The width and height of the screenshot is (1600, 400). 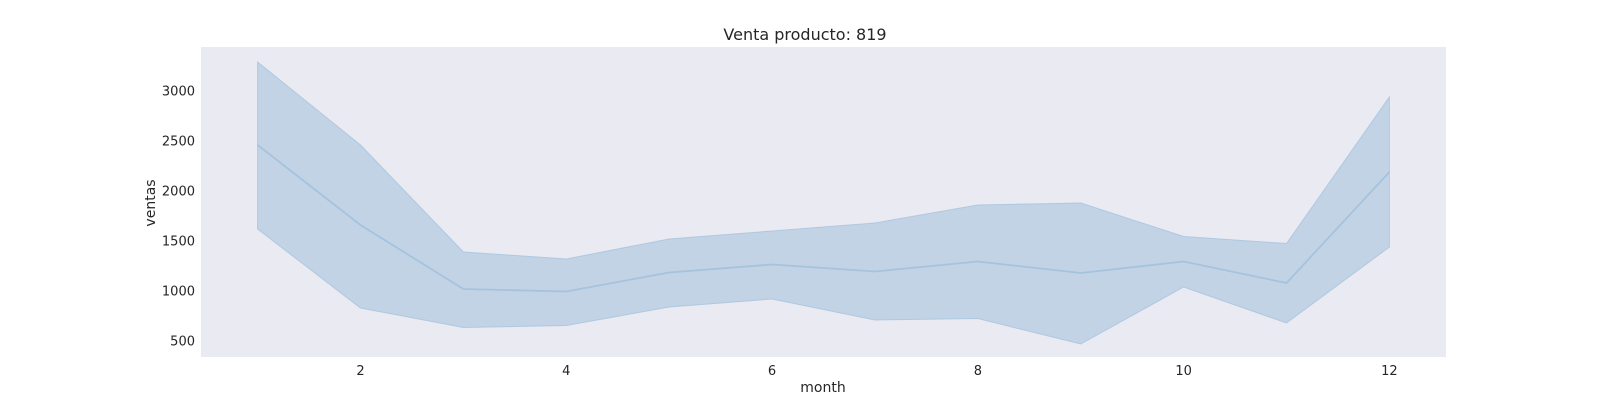 I want to click on chart-title: Venta producto: 819, so click(x=804, y=34).